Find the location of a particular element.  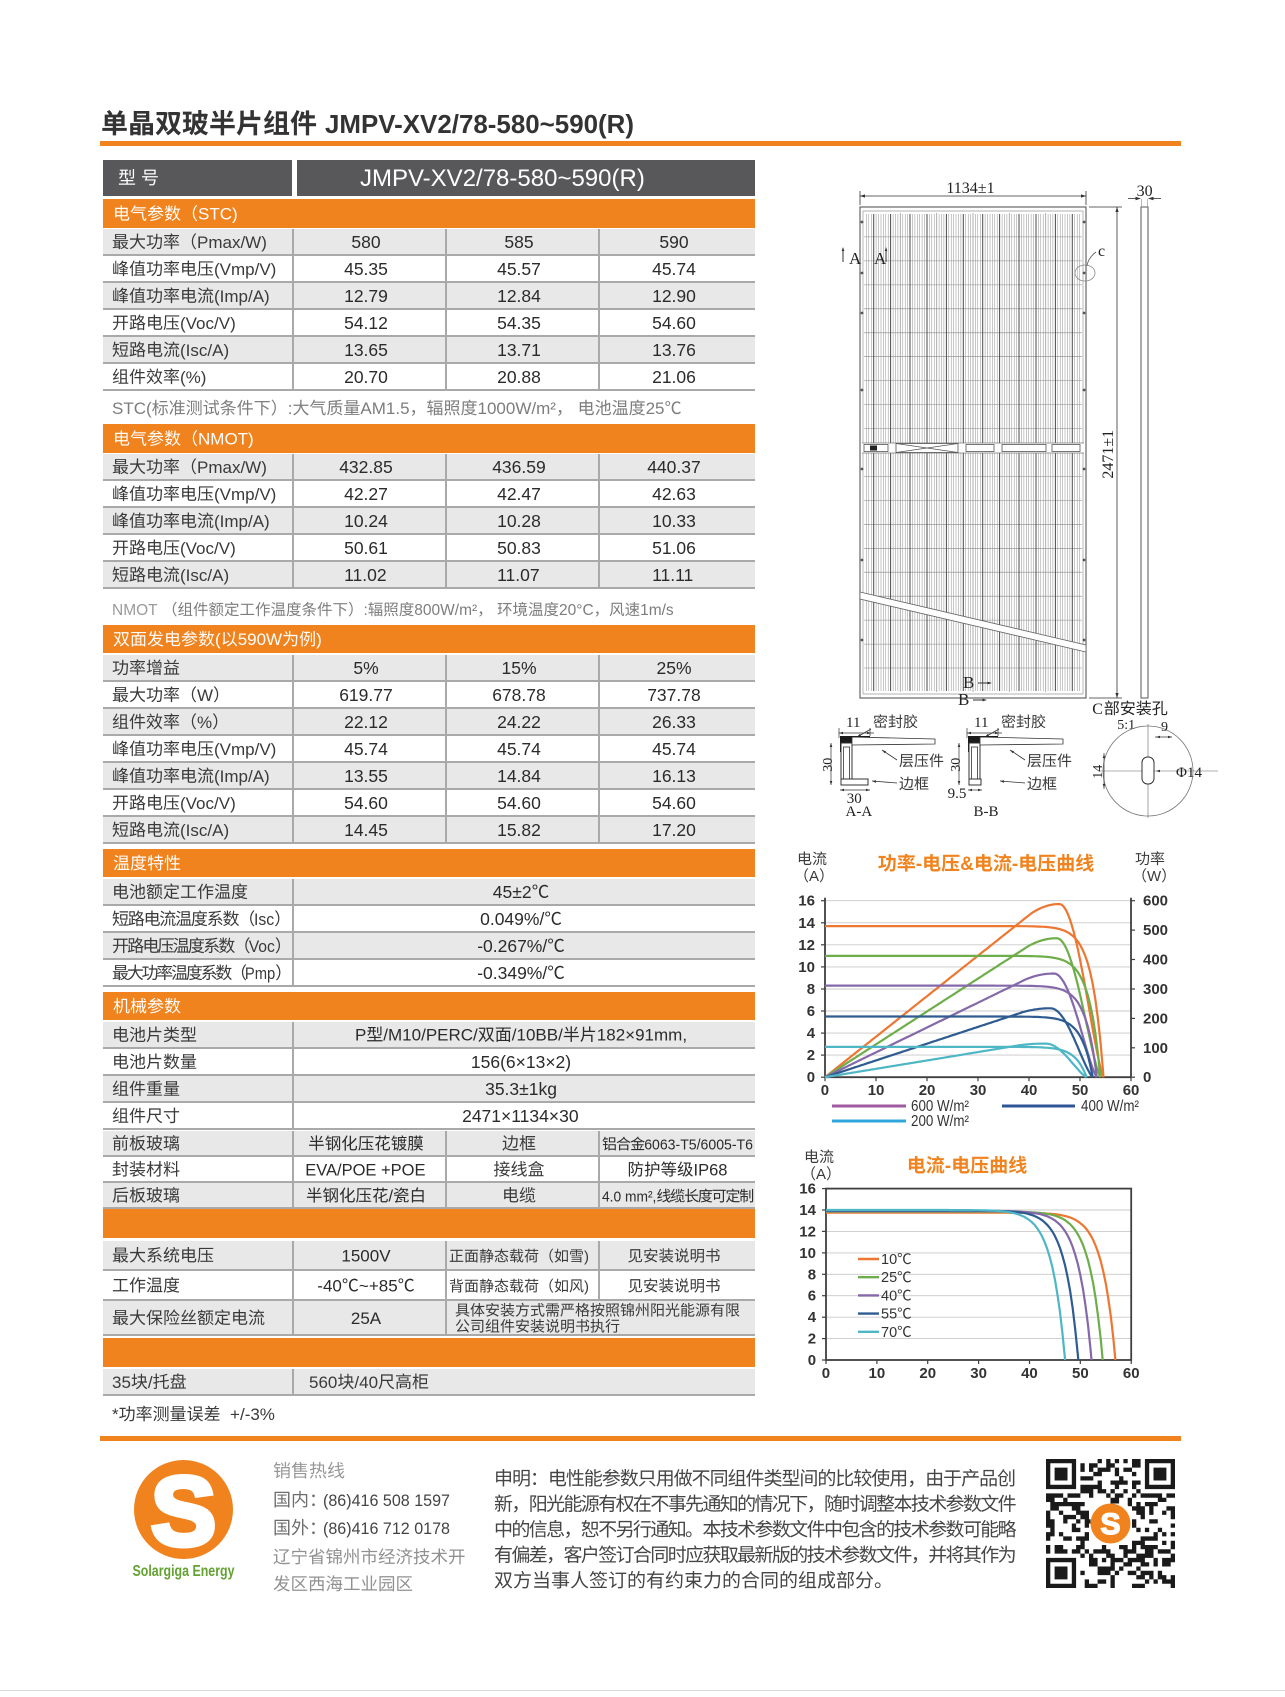

svg-text: 50.61 is located at coordinates (366, 548).